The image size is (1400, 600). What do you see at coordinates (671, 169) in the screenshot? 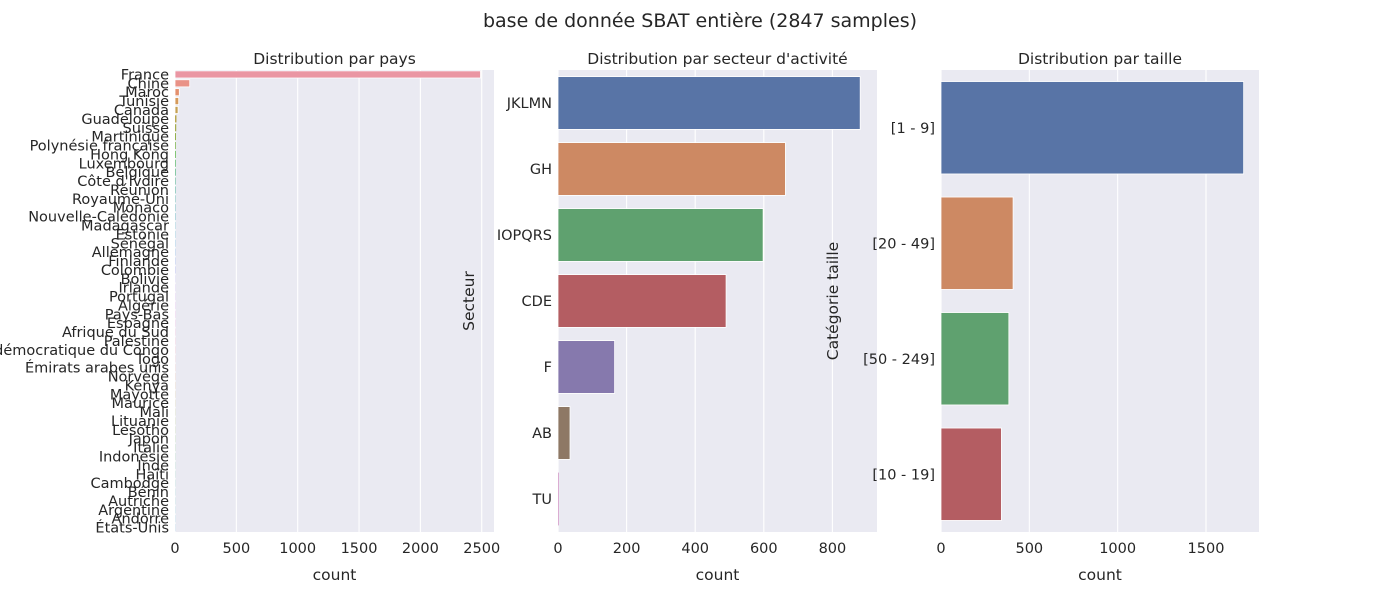
I see `bar-gh` at bounding box center [671, 169].